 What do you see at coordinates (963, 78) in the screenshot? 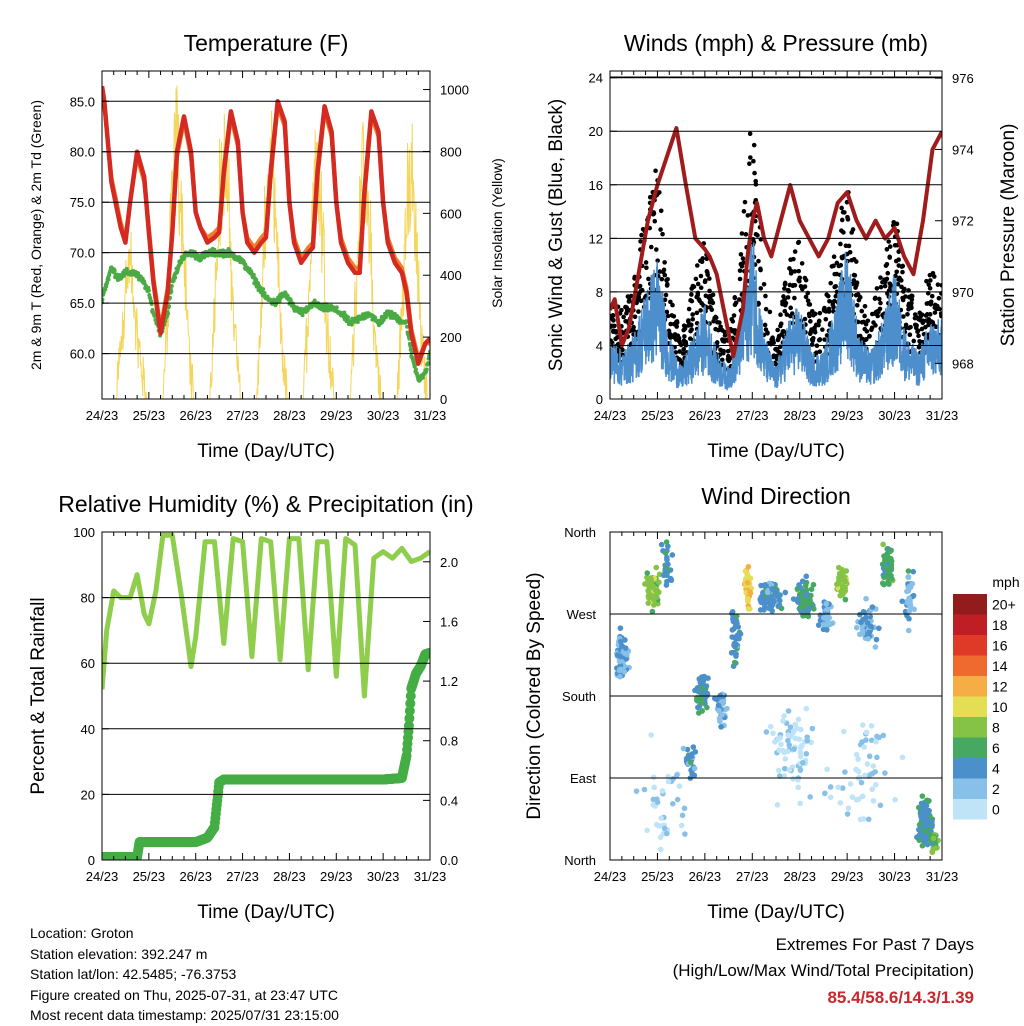
I see `y2-tick-label: 976` at bounding box center [963, 78].